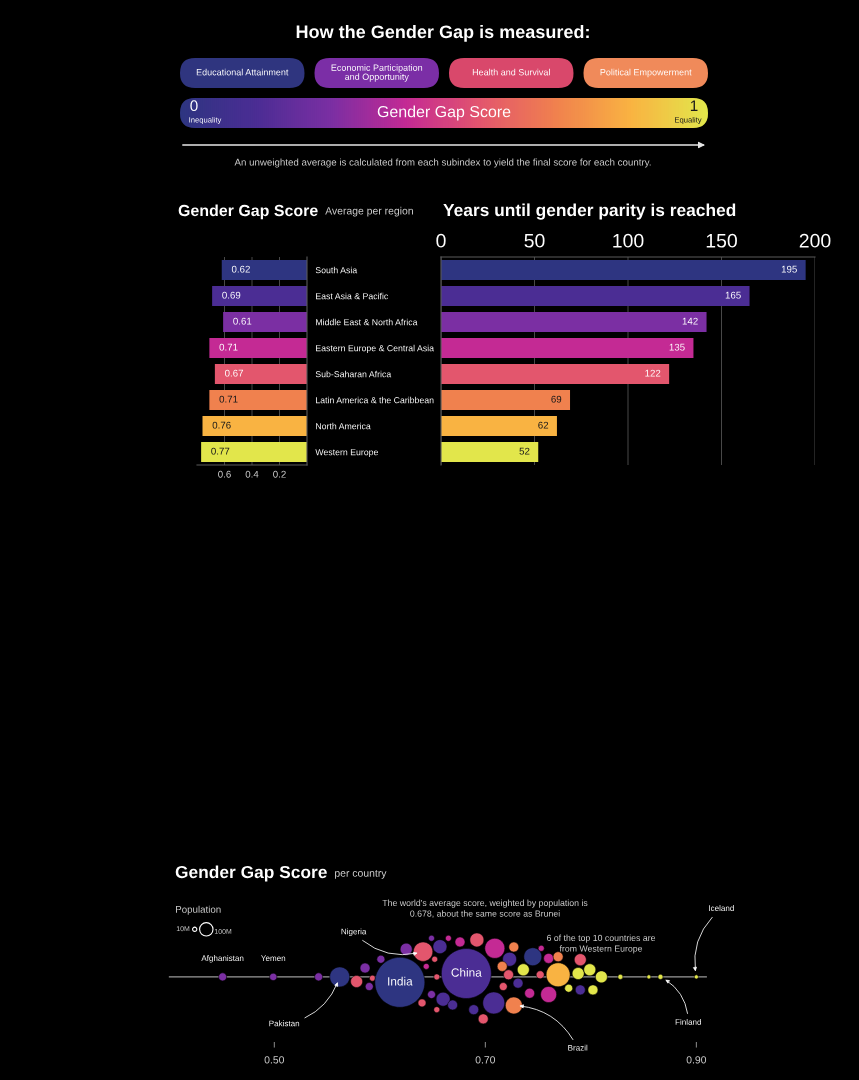 This screenshot has width=859, height=1080. Describe the element at coordinates (353, 374) in the screenshot. I see `y-tick-label: Sub-Saharan Africa` at that location.